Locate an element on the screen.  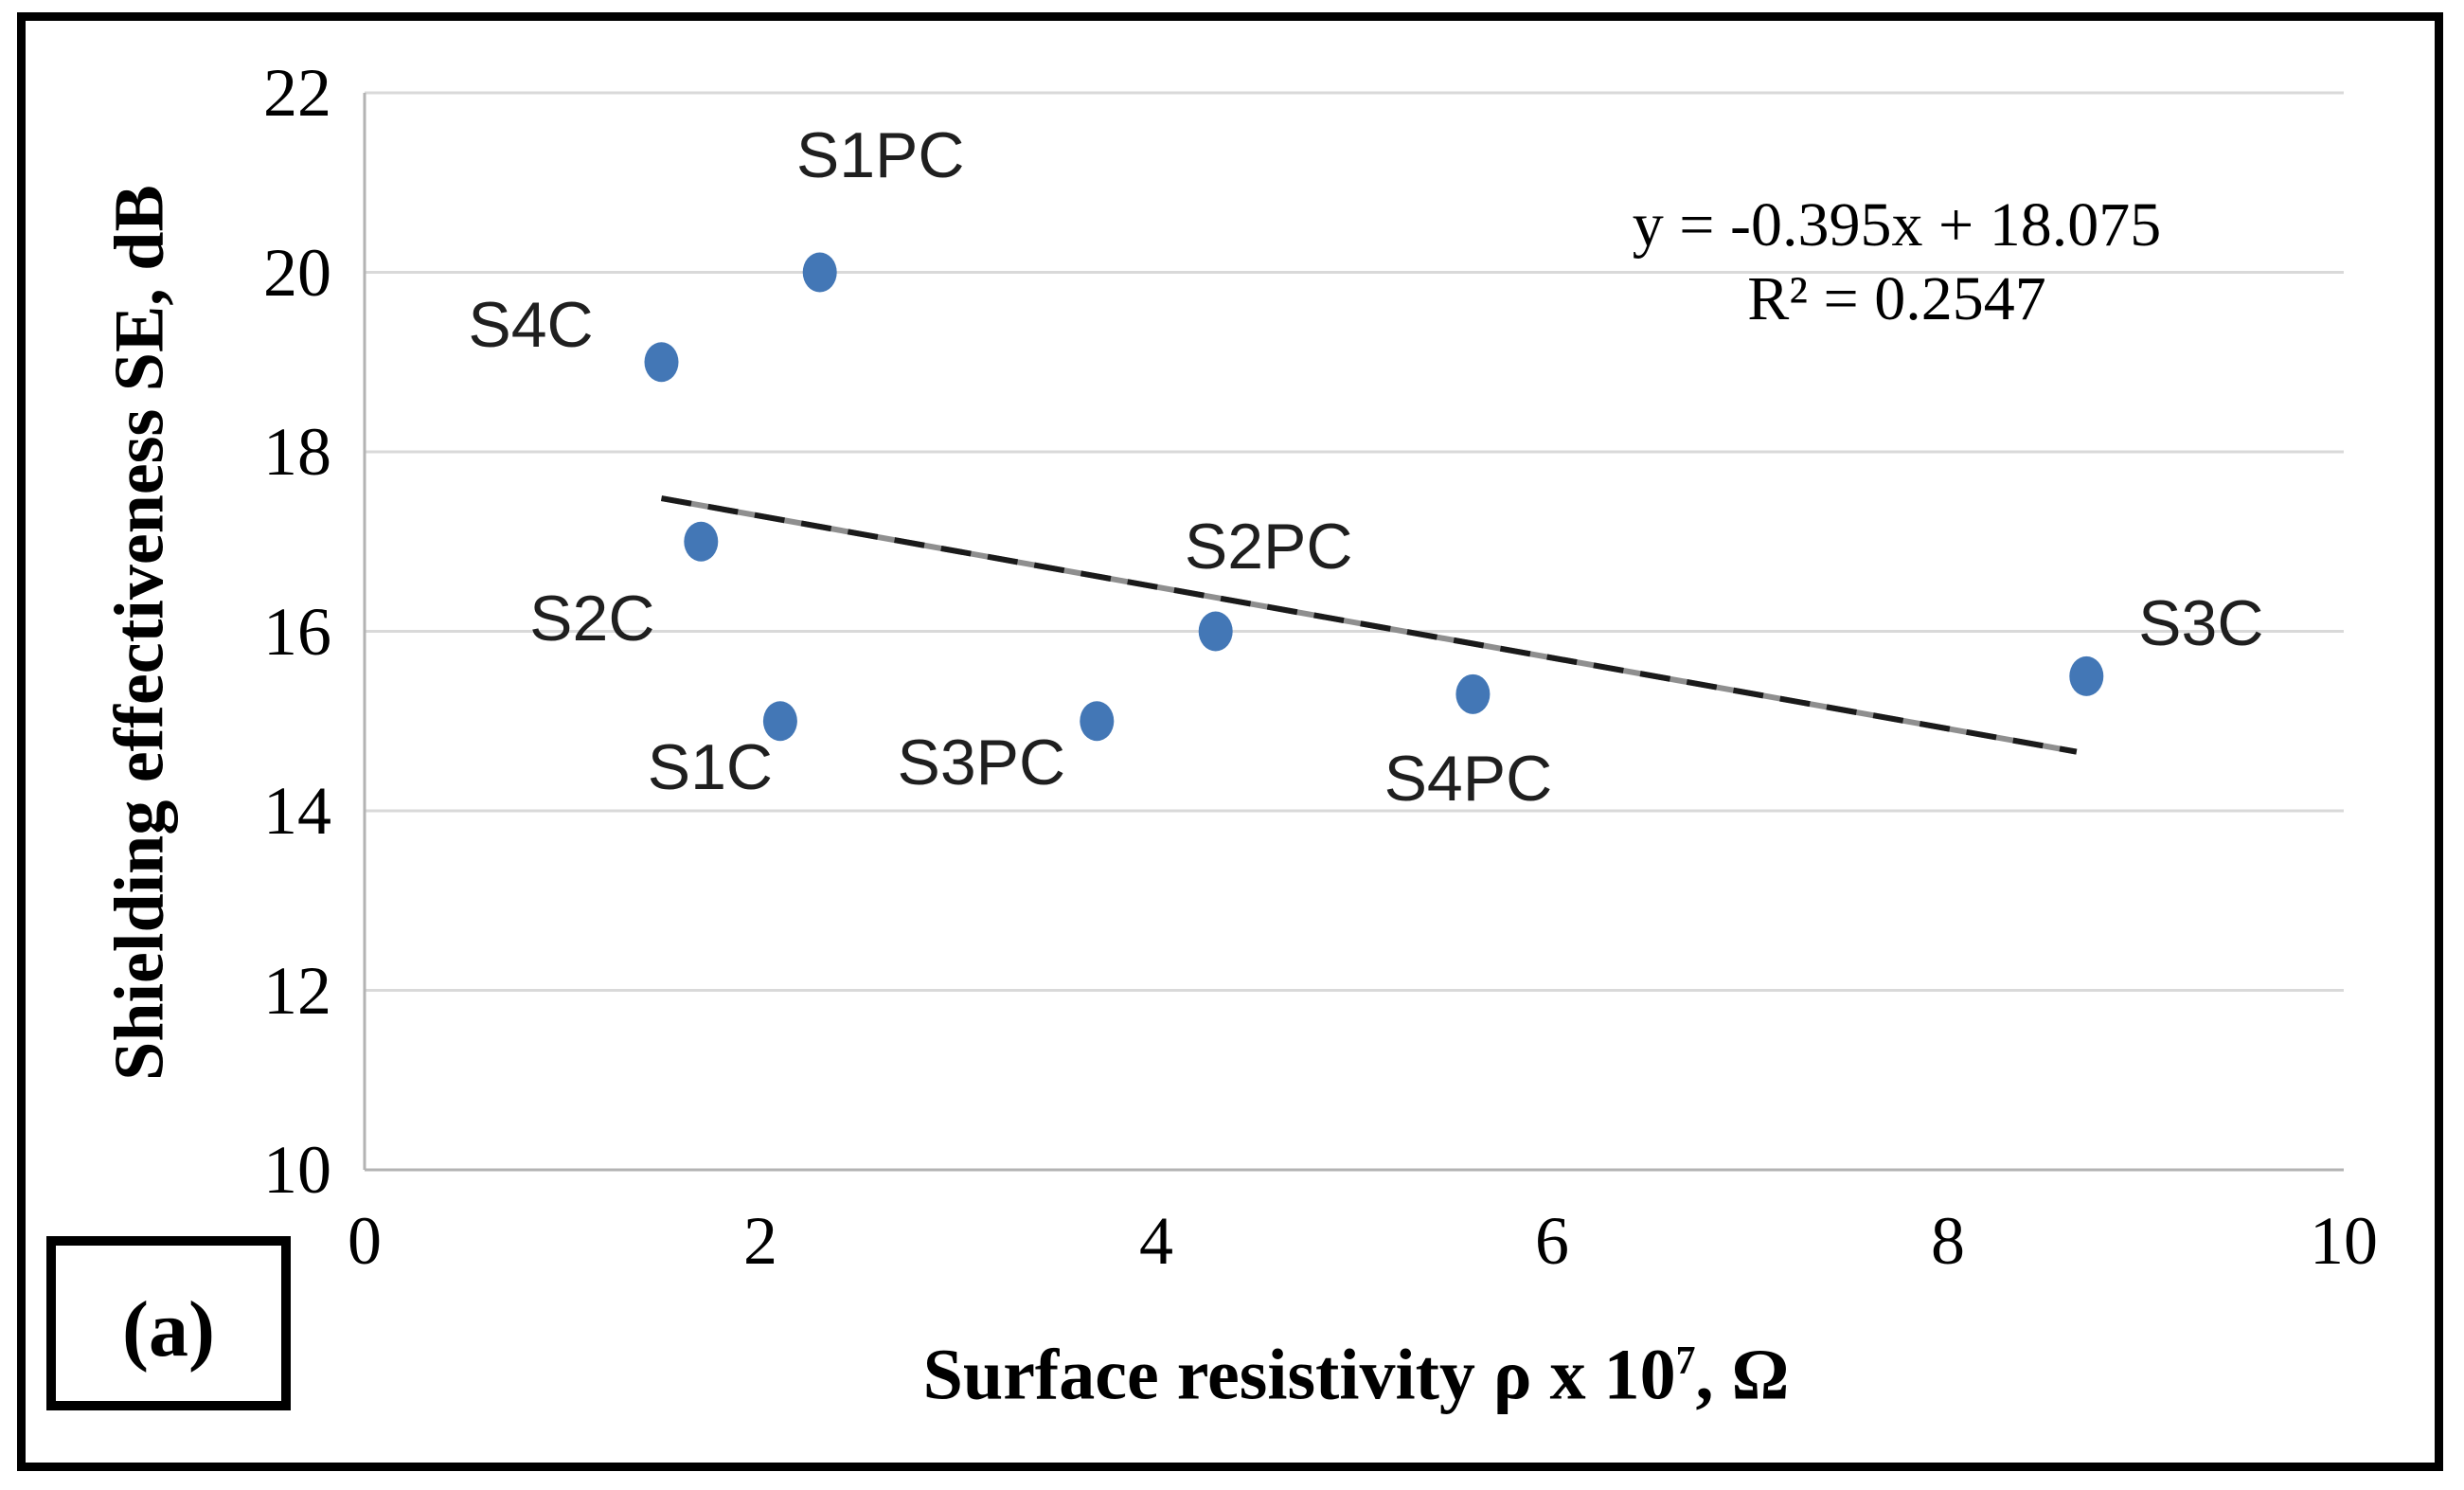
x-axis-title-text: Surface resistivity ρ x 10 is located at coordinates (1299, 1375).